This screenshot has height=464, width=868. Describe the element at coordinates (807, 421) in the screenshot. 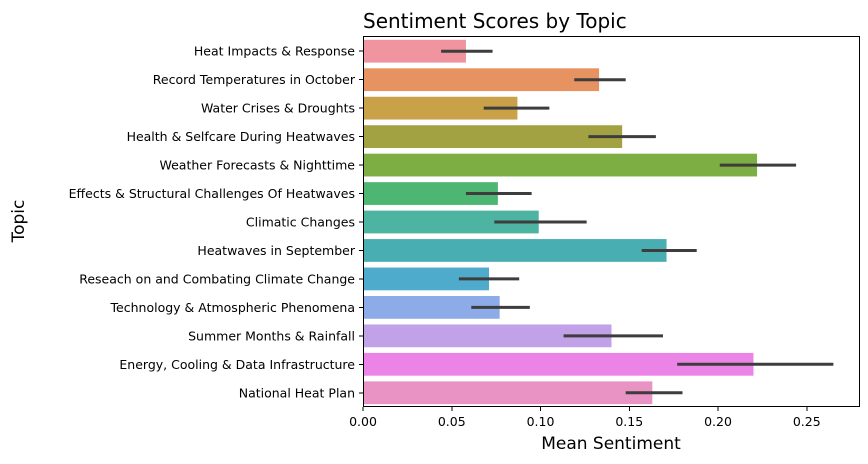

I see `x-tick-label: 0.25` at that location.